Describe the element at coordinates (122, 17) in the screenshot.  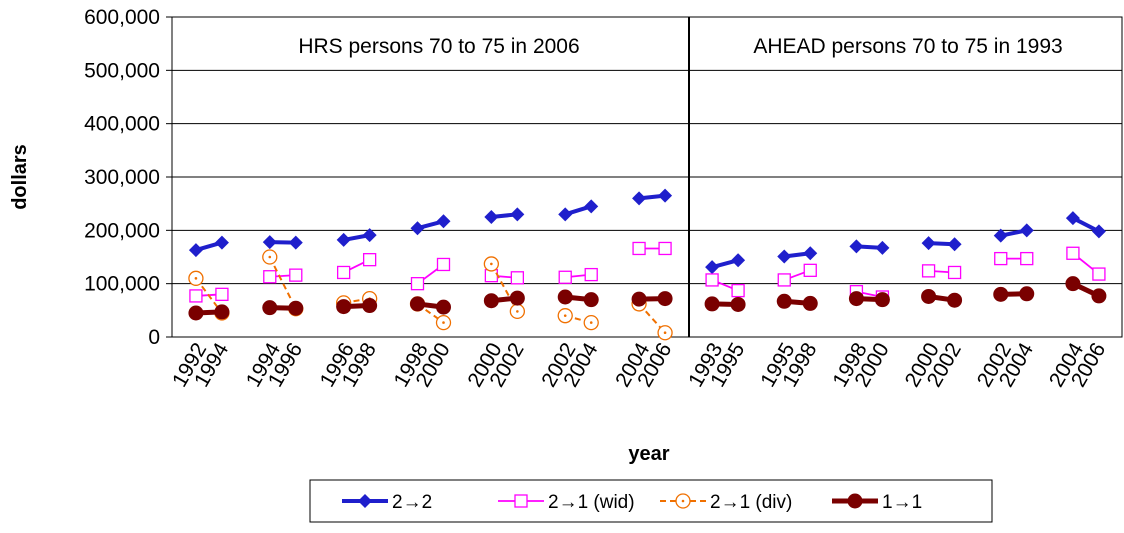
I see `y-tick-label: 600,000` at that location.